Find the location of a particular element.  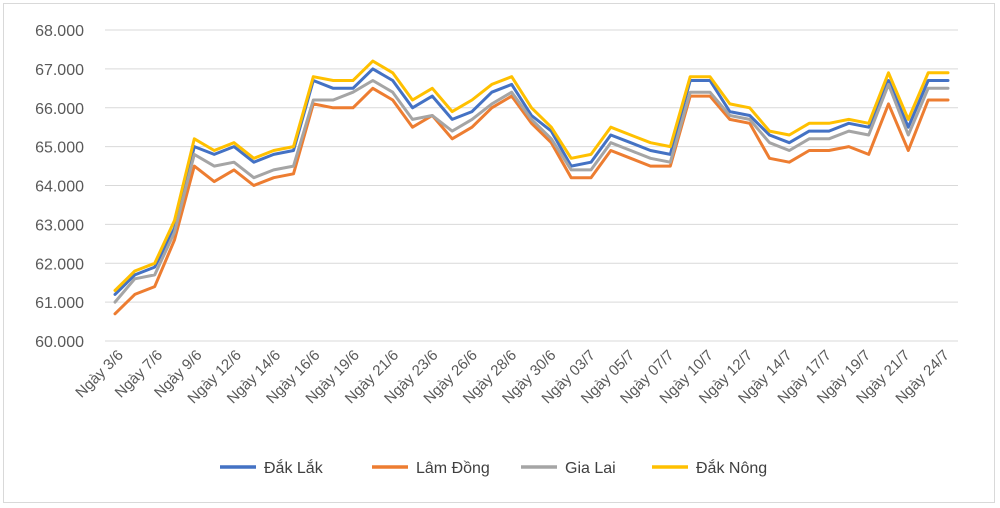

legend-label: Lâm Đồng is located at coordinates (453, 468).